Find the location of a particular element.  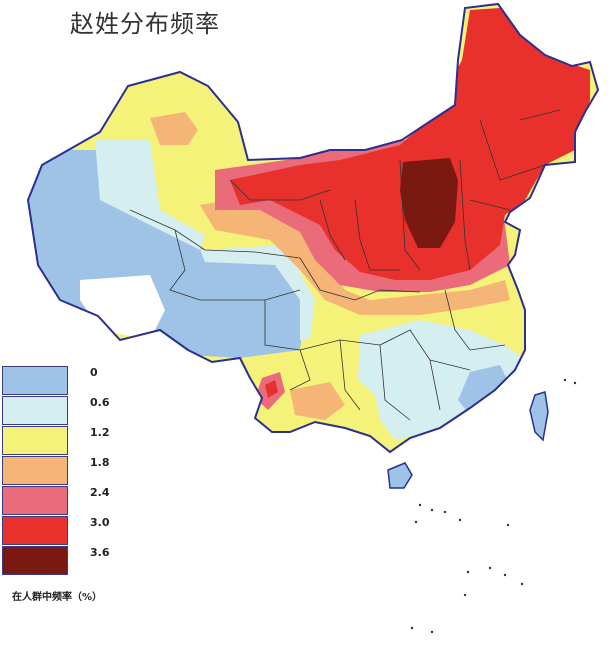

legend-label-3: 1.8 is located at coordinates (100, 462).